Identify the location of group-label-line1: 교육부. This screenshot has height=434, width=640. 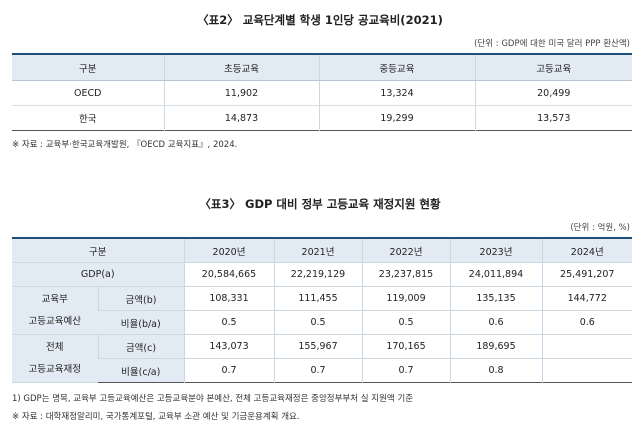
(54, 299).